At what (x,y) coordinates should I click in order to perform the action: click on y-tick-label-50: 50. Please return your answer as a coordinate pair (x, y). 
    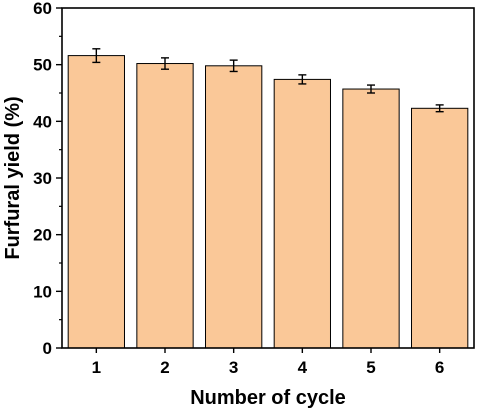
    Looking at the image, I should click on (42, 65).